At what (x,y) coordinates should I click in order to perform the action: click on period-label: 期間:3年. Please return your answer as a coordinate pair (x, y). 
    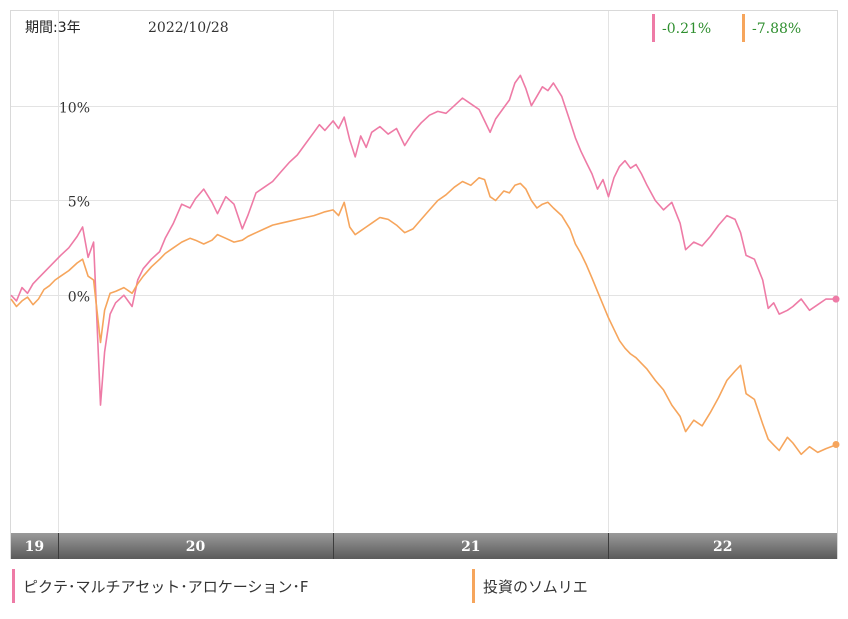
    Looking at the image, I should click on (53, 28).